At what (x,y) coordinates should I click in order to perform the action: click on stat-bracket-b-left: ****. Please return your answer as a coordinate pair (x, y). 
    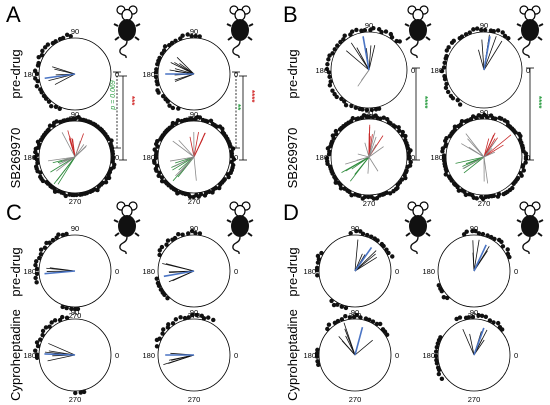
    Looking at the image, I should click on (420, 114).